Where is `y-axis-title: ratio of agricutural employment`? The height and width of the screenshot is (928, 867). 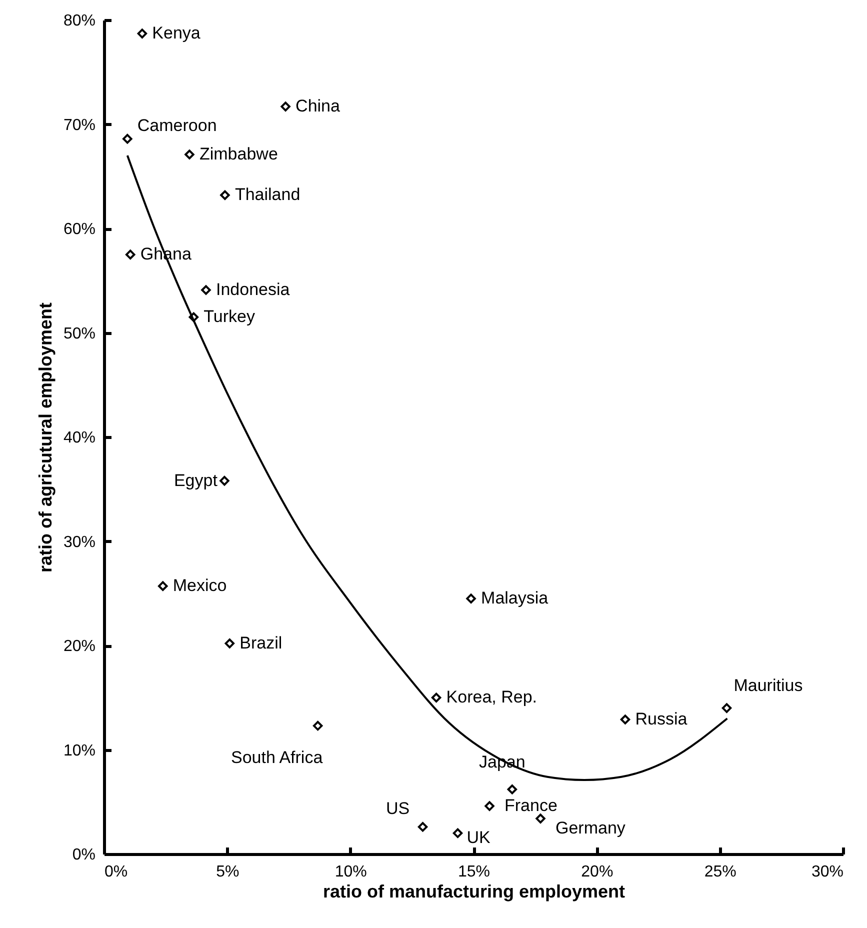 y-axis-title: ratio of agricutural employment is located at coordinates (45, 437).